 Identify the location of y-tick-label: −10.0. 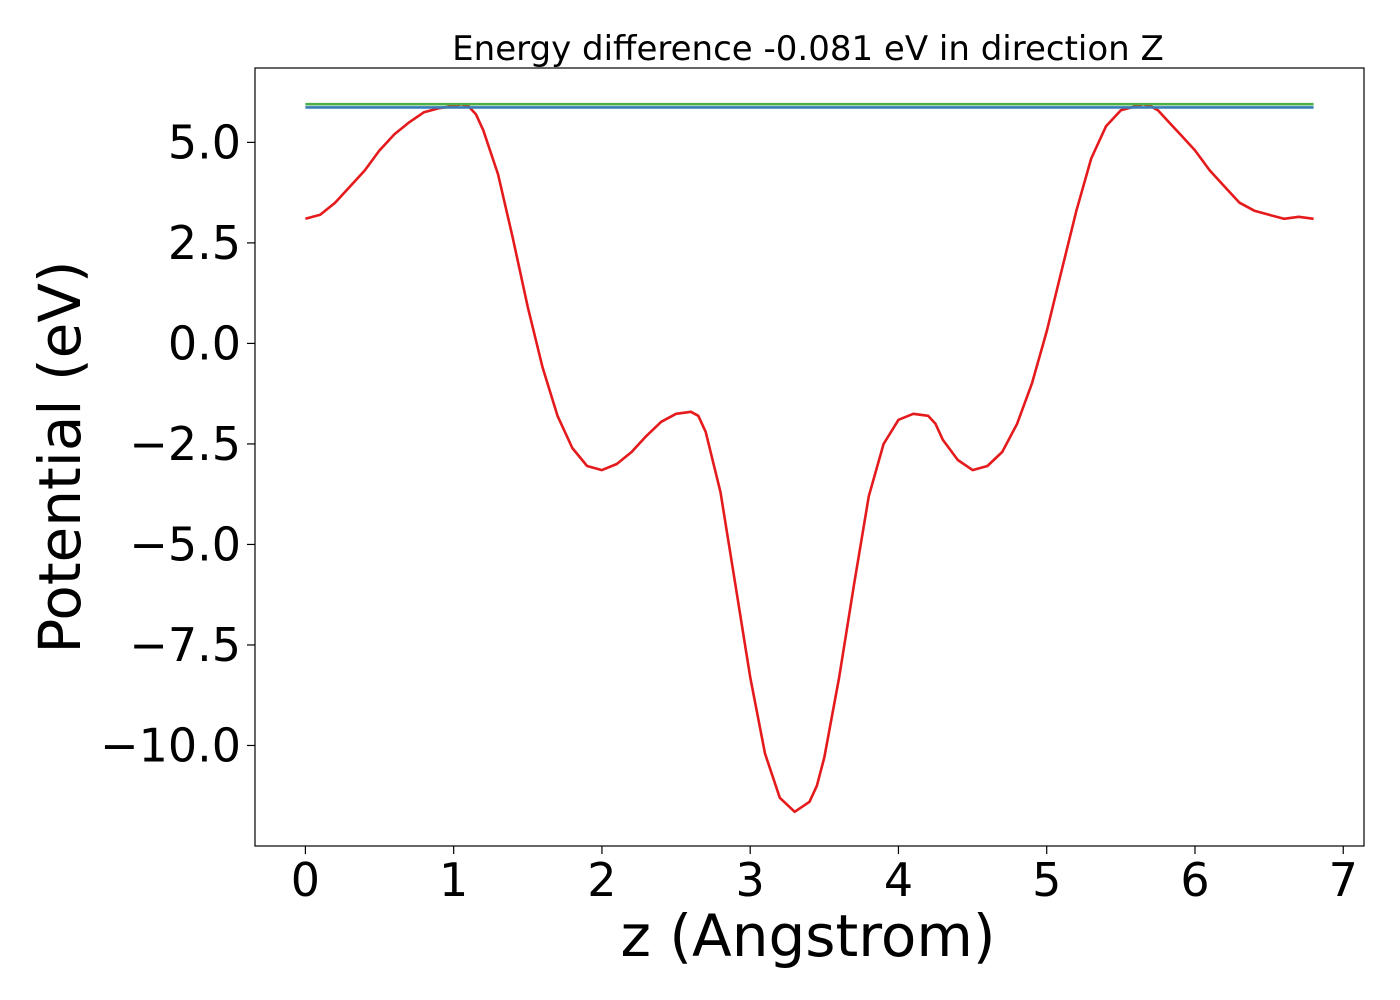
(170, 745).